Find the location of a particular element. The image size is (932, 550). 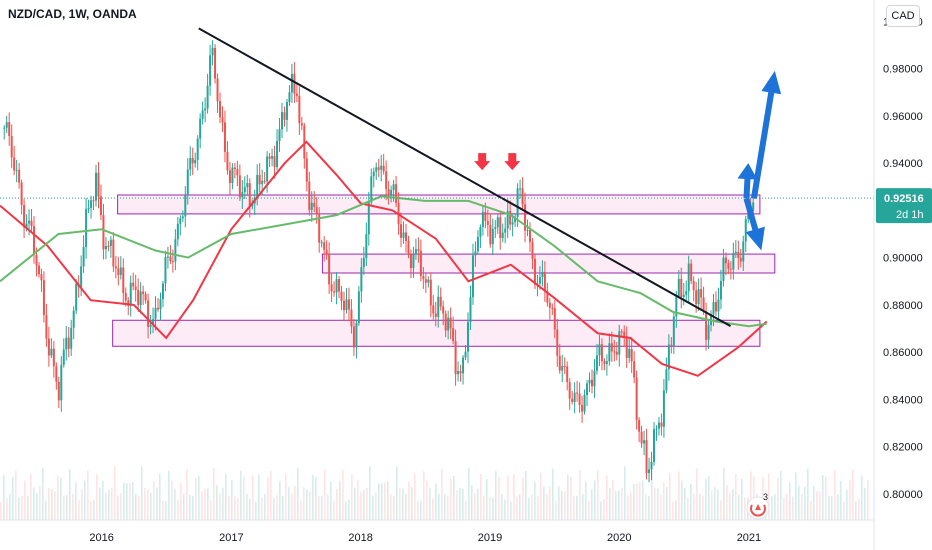

currency-button: CAD is located at coordinates (903, 16).